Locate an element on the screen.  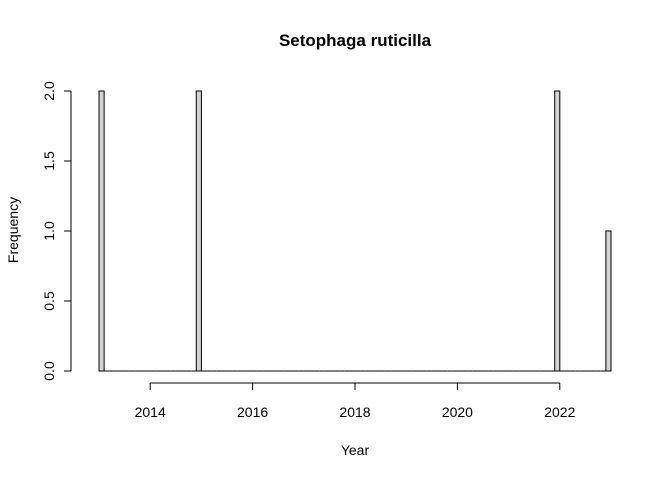
y-axis: 0.0 0.5 1.0 1.5 2.0 is located at coordinates (56, 231).